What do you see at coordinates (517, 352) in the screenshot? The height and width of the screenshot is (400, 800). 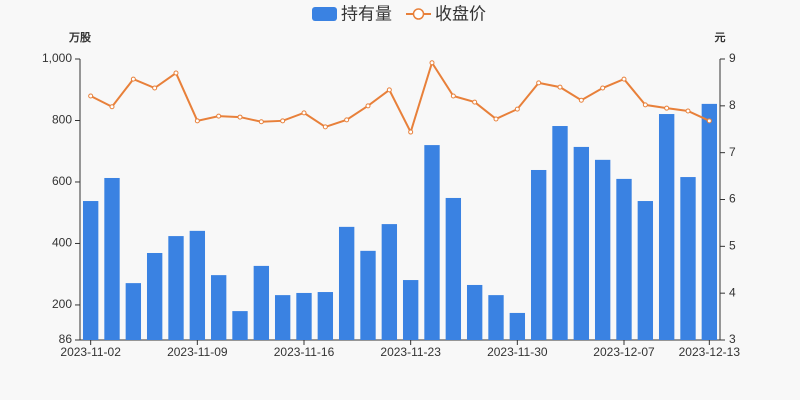 I see `x-tick-label: 2023-11-30` at bounding box center [517, 352].